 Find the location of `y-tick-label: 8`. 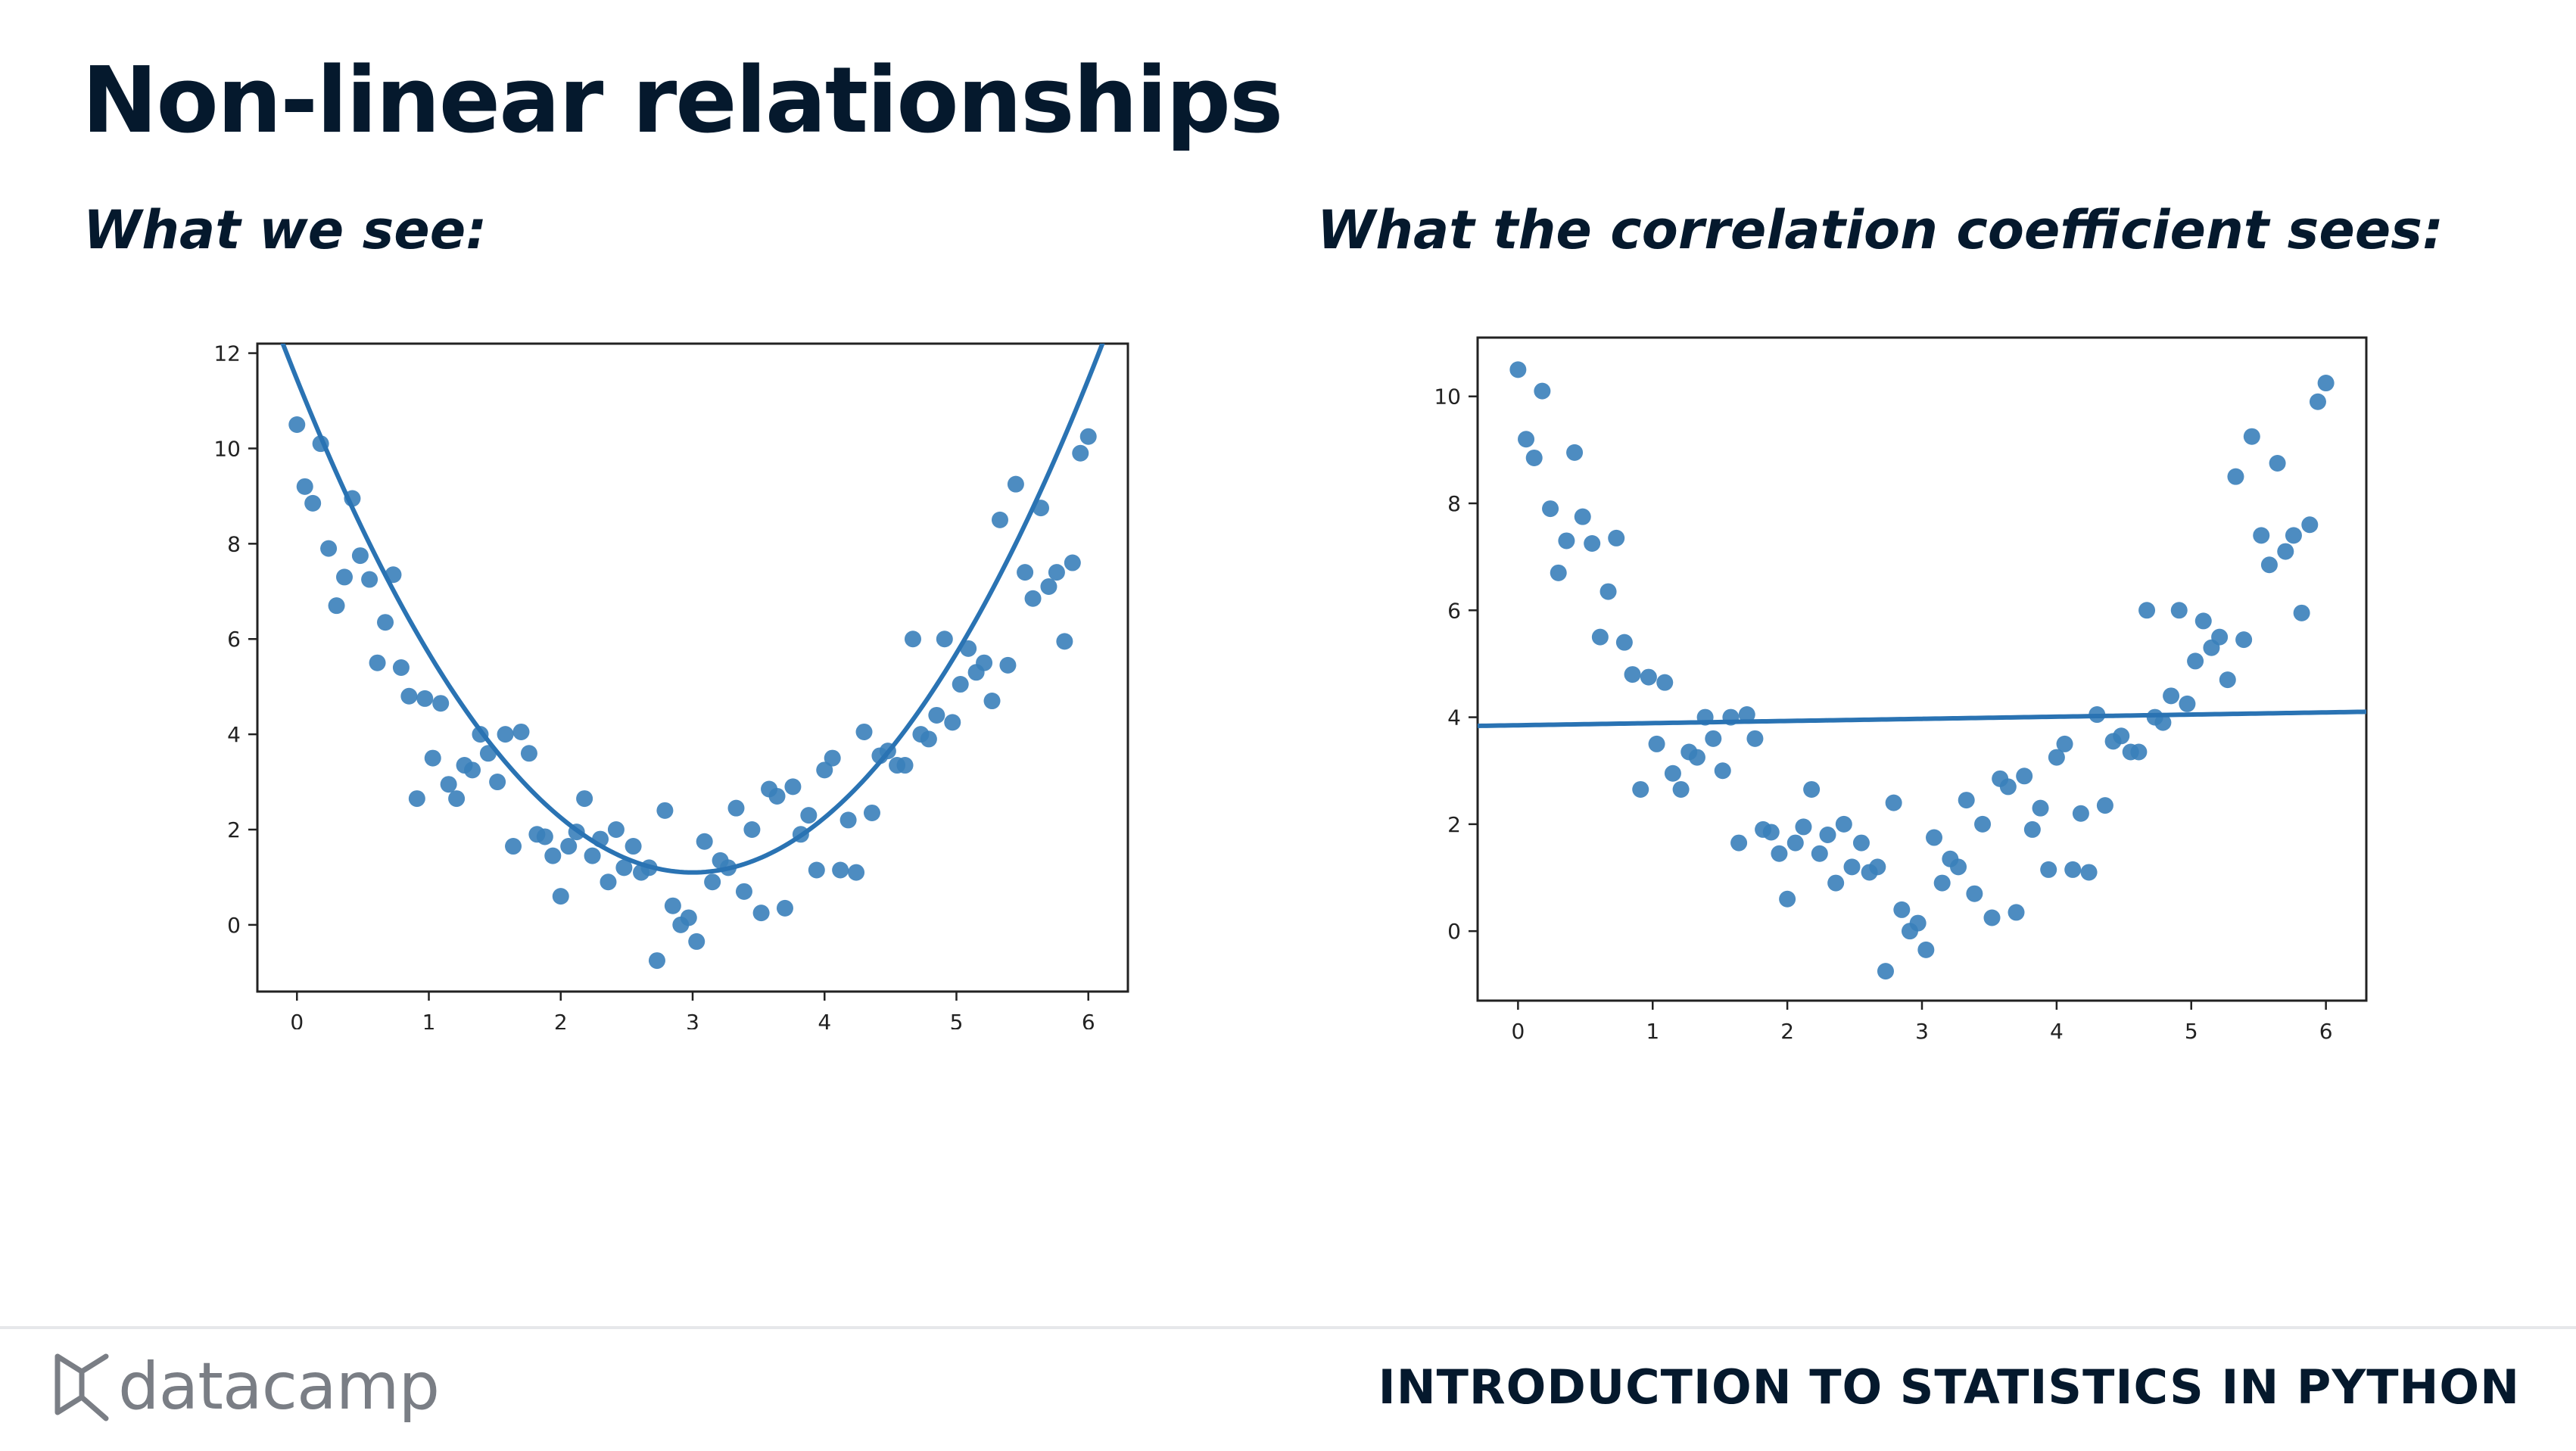

y-tick-label: 8 is located at coordinates (234, 543).